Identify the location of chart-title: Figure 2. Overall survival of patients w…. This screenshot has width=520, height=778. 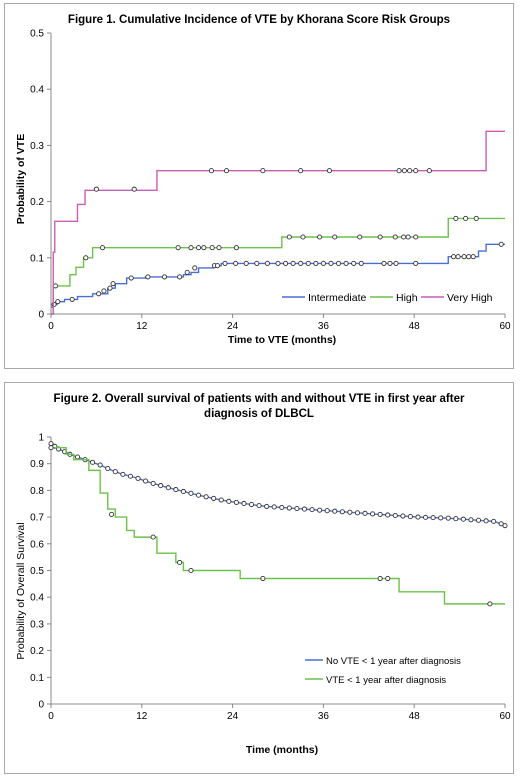
(259, 406).